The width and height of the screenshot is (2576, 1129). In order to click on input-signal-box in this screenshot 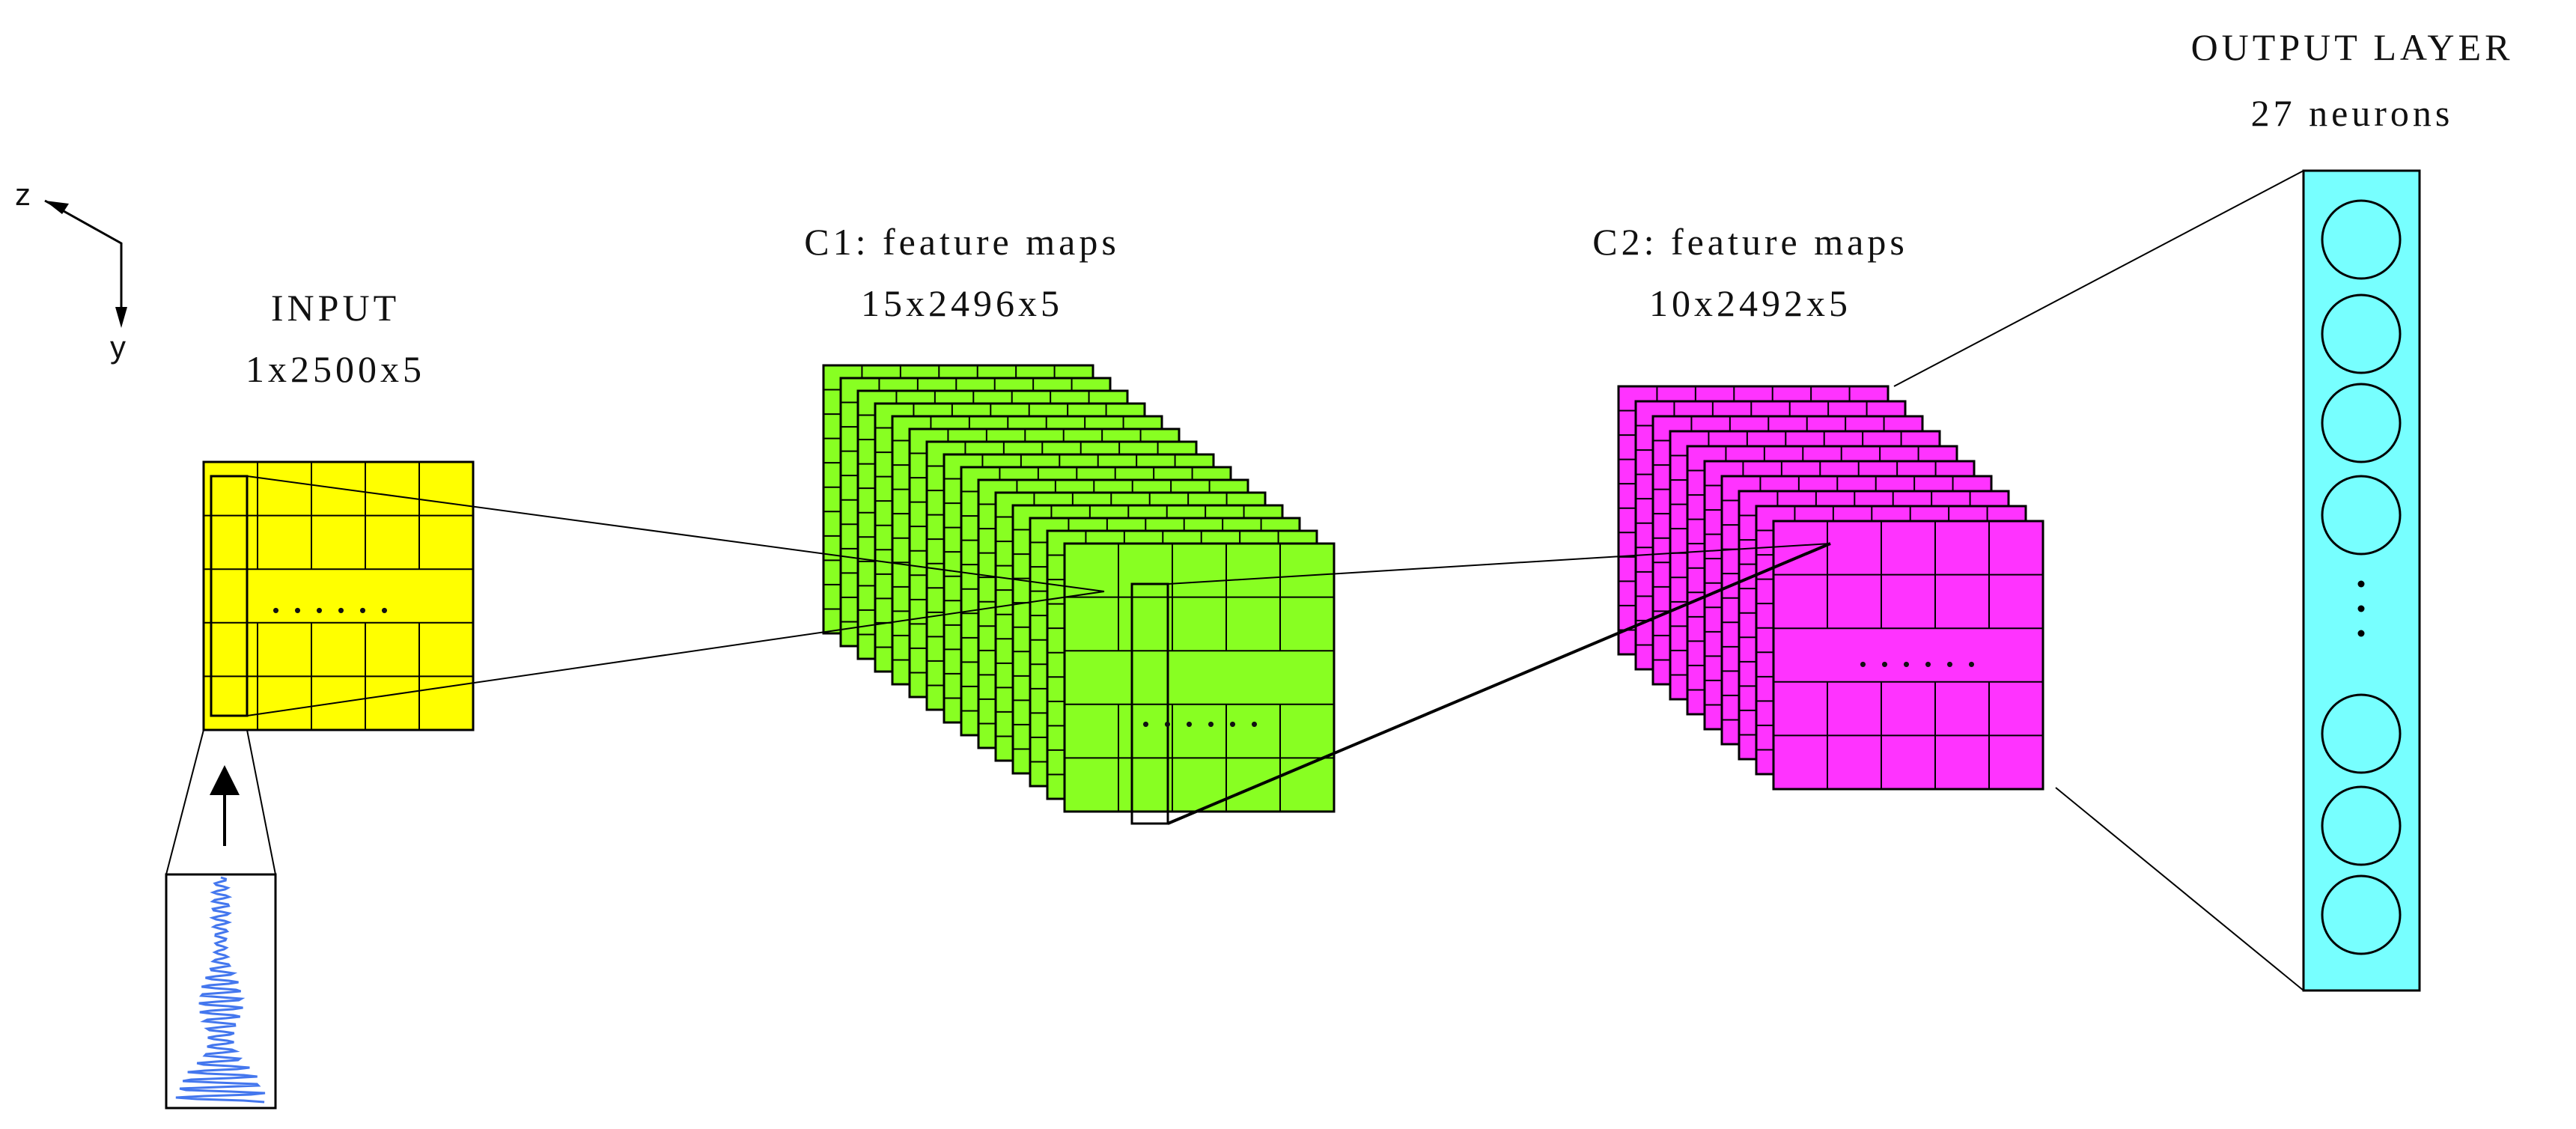, I will do `click(221, 919)`.